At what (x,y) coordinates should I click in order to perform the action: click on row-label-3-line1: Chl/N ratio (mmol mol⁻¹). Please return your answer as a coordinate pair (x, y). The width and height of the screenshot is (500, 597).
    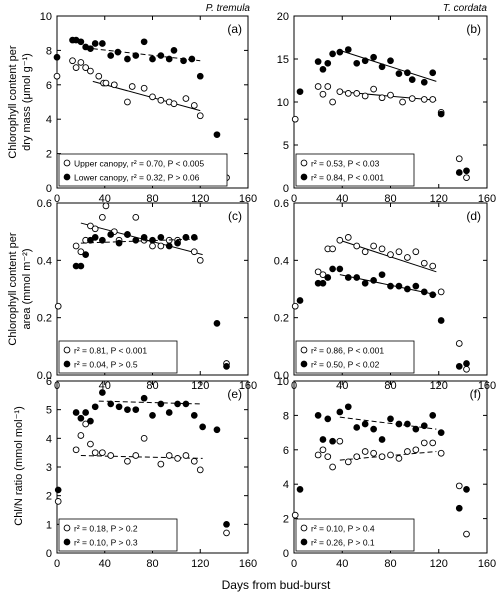
    Looking at the image, I should click on (19, 465).